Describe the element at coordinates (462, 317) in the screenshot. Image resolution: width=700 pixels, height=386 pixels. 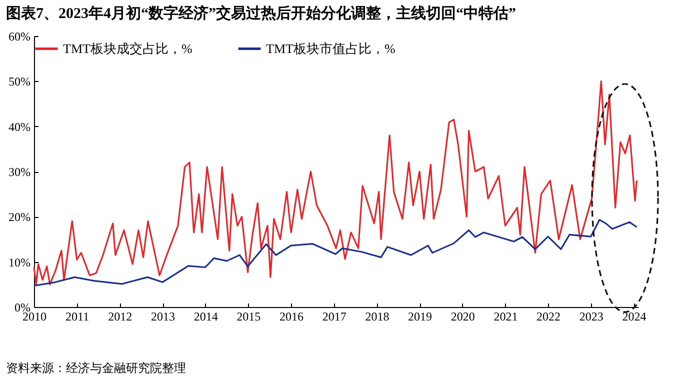
I see `x-tick-label: 2020` at that location.